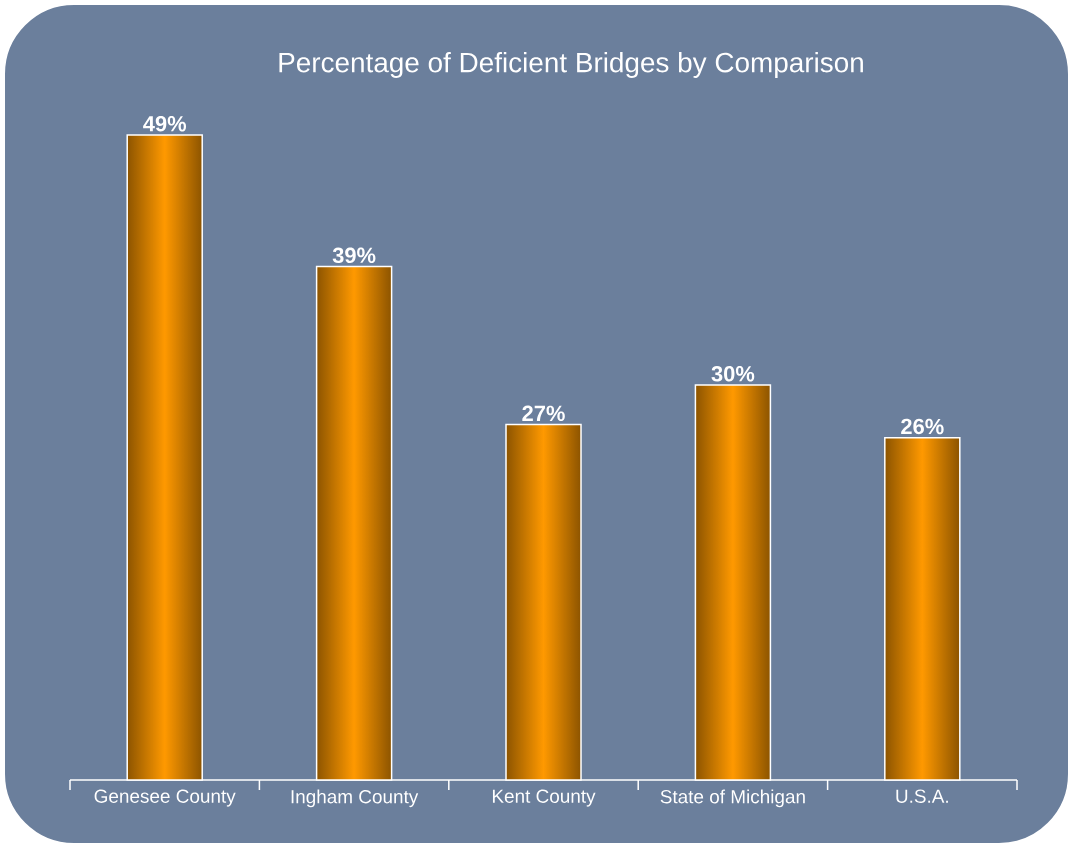 The height and width of the screenshot is (848, 1073). Describe the element at coordinates (355, 798) in the screenshot. I see `x-tick-label: Ingham County` at that location.